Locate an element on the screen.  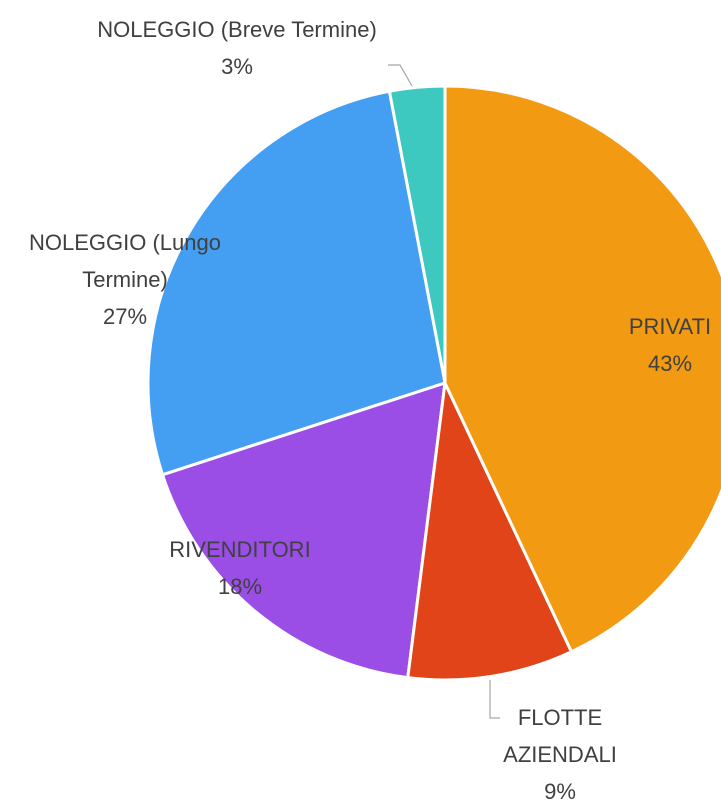
slice-label: RIVENDITORI 18% is located at coordinates (240, 568).